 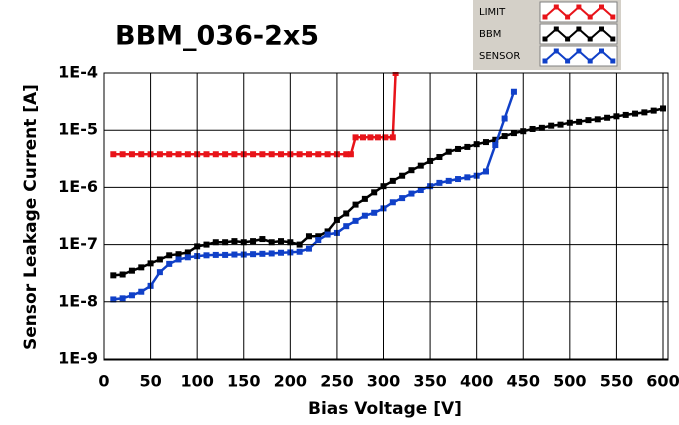 I want to click on y-tick-label: 1E-8, so click(x=78, y=300).